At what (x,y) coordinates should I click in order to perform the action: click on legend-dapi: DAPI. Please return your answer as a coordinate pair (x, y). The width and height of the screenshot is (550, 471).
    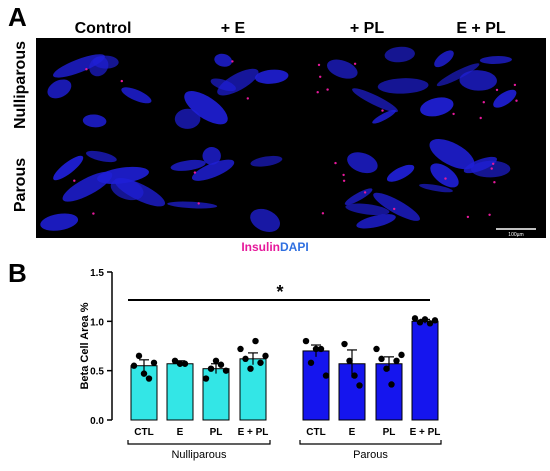
    Looking at the image, I should click on (294, 247).